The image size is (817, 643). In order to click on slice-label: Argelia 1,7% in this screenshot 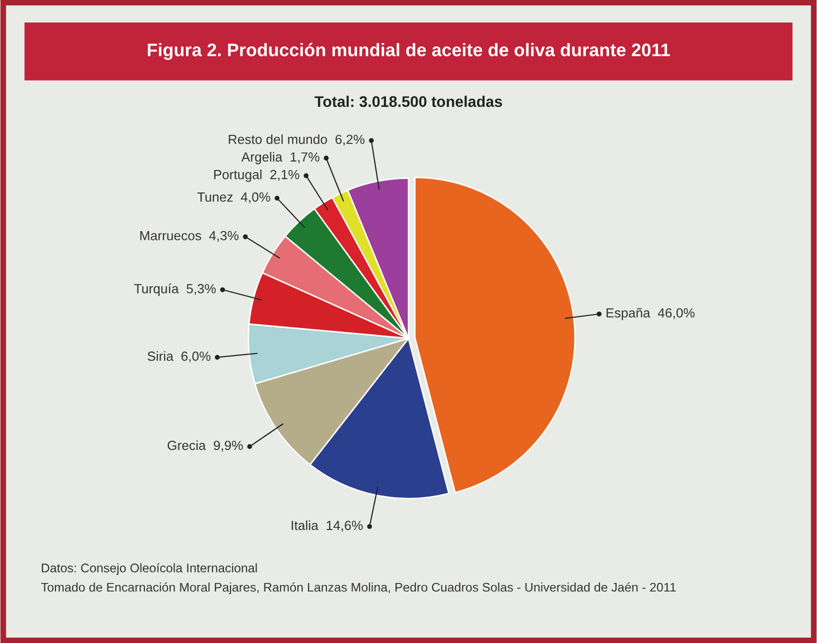, I will do `click(280, 158)`.